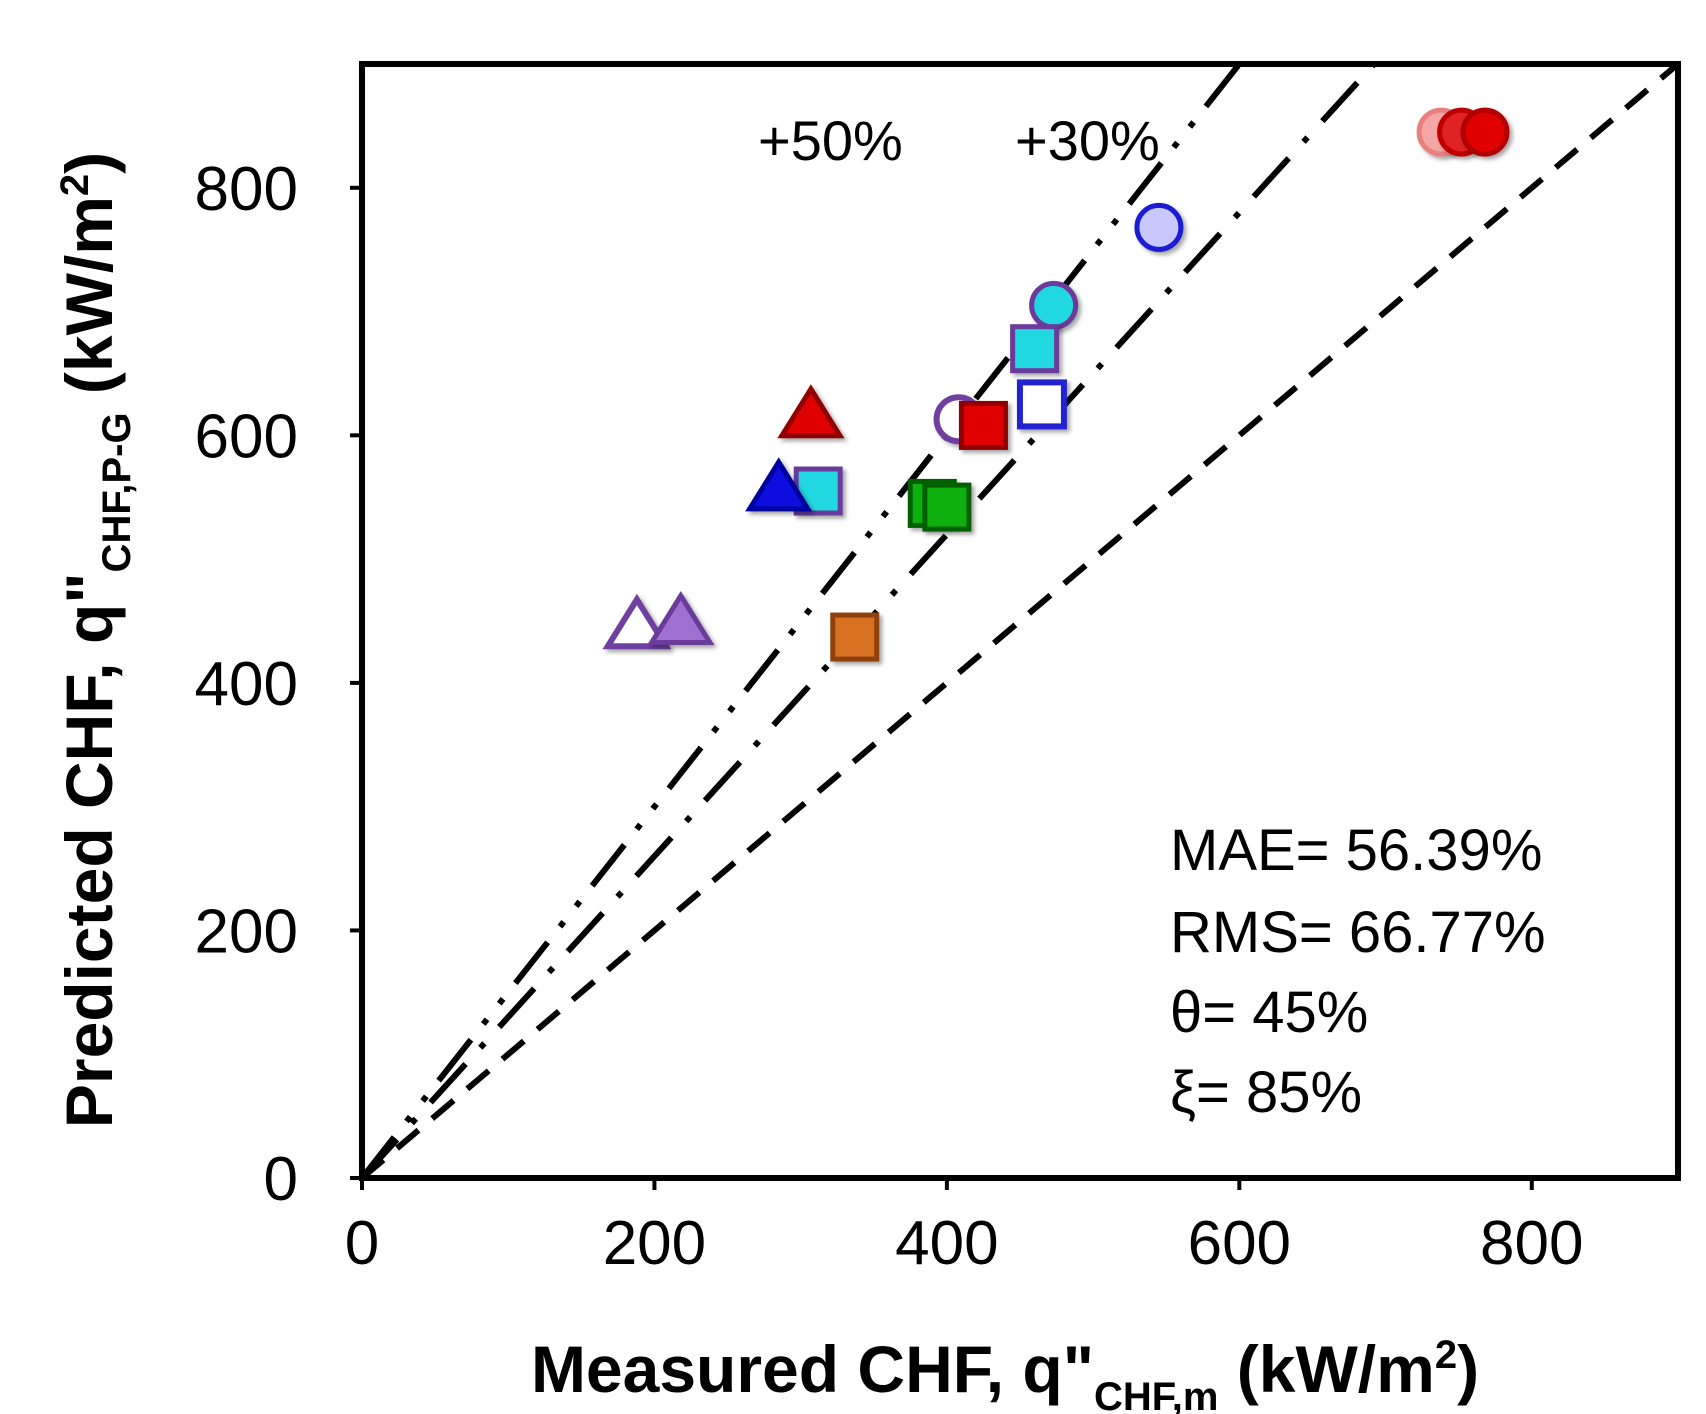  Describe the element at coordinates (362, 1243) in the screenshot. I see `x-tick-label: 0` at that location.